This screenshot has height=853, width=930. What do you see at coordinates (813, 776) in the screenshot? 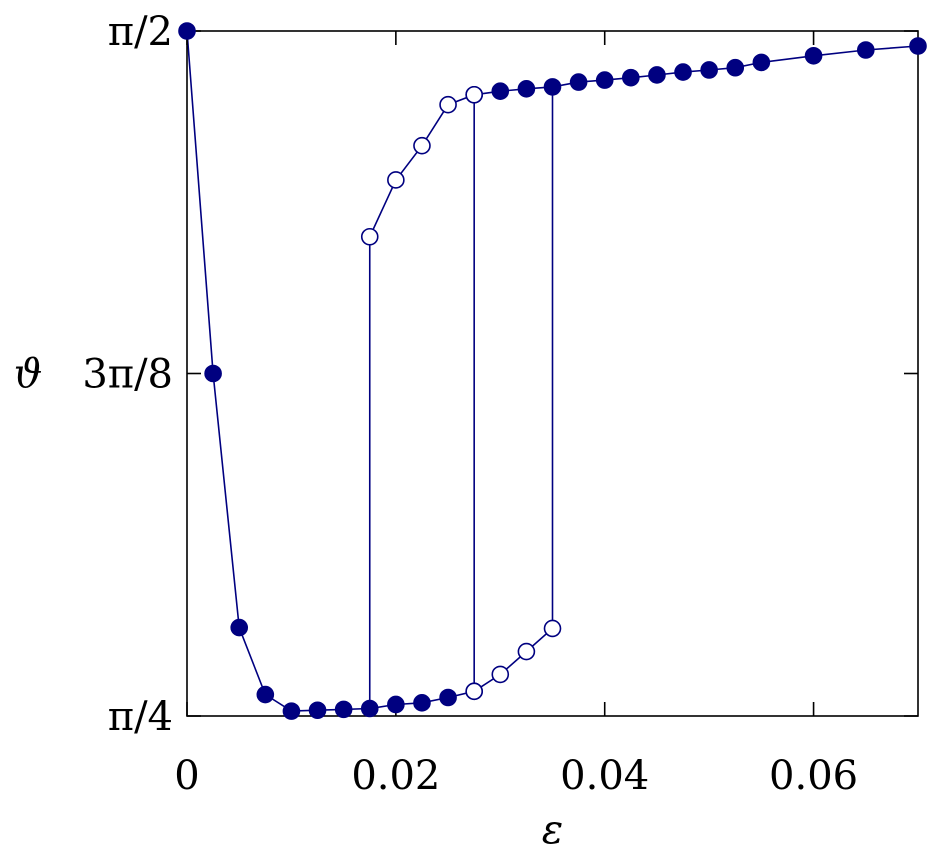
I see `x-tick-label: 0.06` at bounding box center [813, 776].